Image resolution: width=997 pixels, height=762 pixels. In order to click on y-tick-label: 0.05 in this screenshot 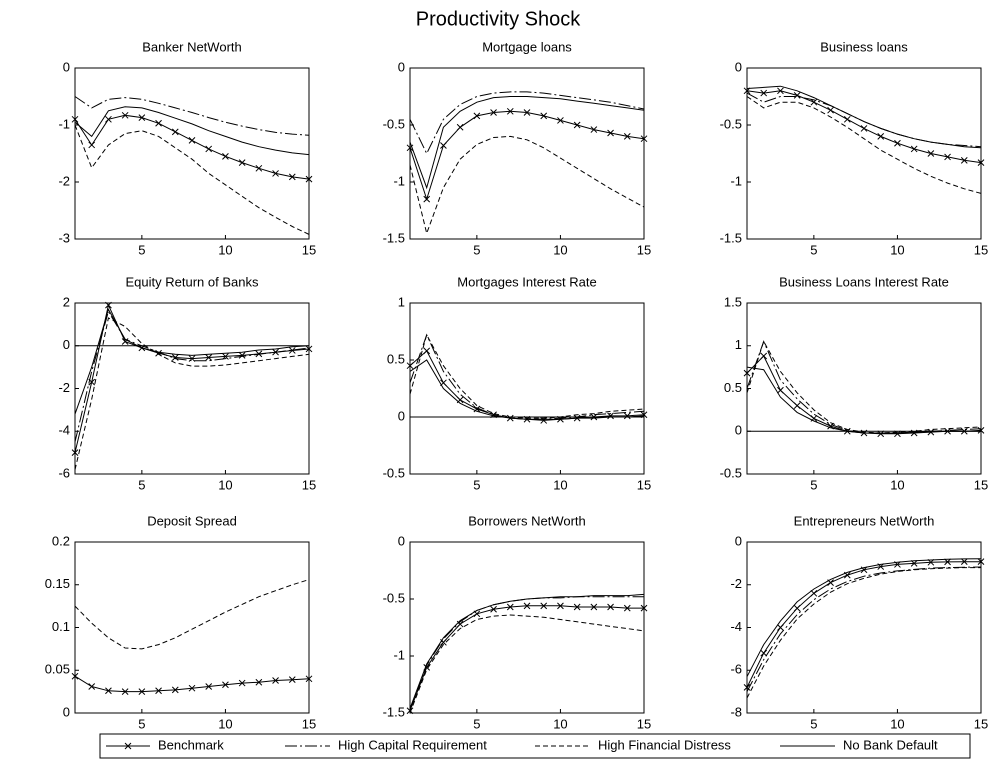, I will do `click(57, 669)`.